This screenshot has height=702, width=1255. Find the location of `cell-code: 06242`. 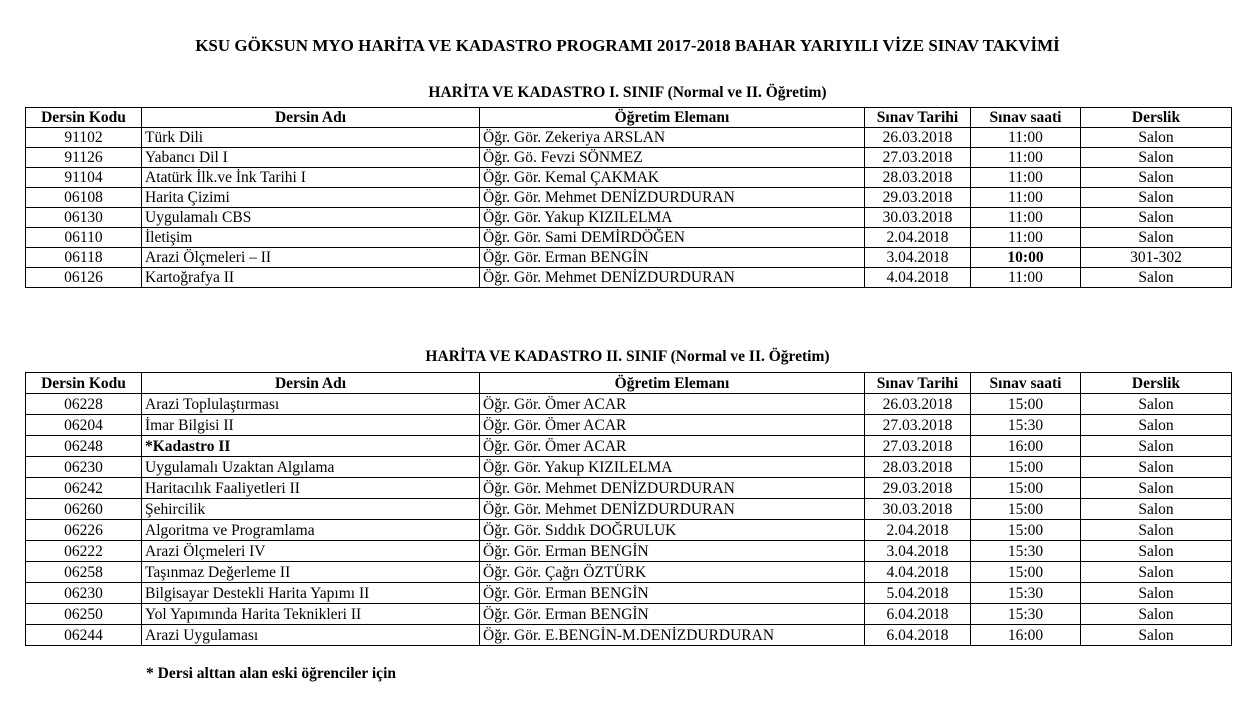

cell-code: 06242 is located at coordinates (83, 488).